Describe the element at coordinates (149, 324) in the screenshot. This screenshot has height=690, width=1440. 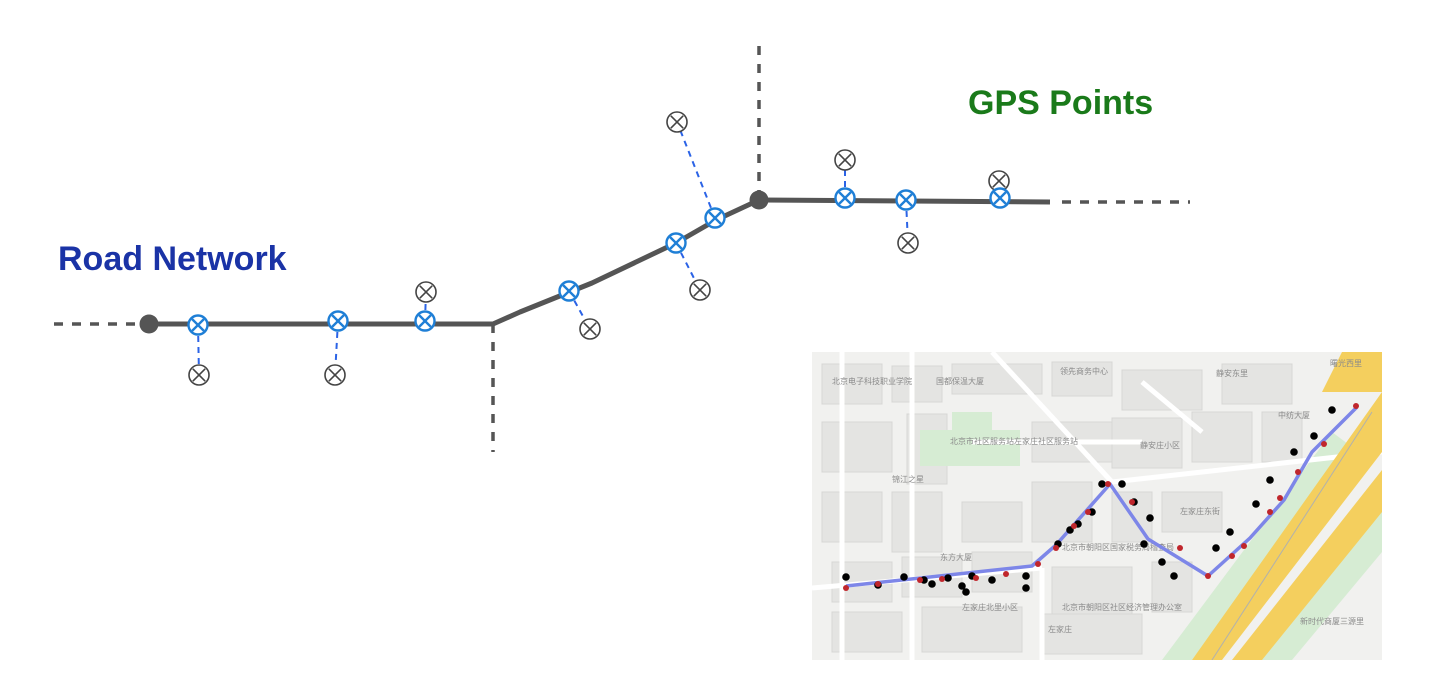
I see `road-node-west` at that location.